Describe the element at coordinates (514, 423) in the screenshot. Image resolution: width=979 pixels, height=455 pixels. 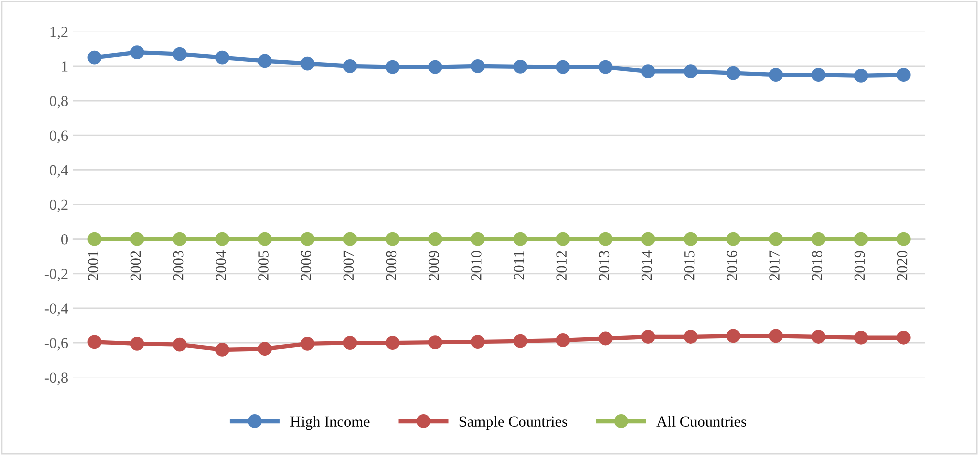
I see `legend-label: Sample Countries` at that location.